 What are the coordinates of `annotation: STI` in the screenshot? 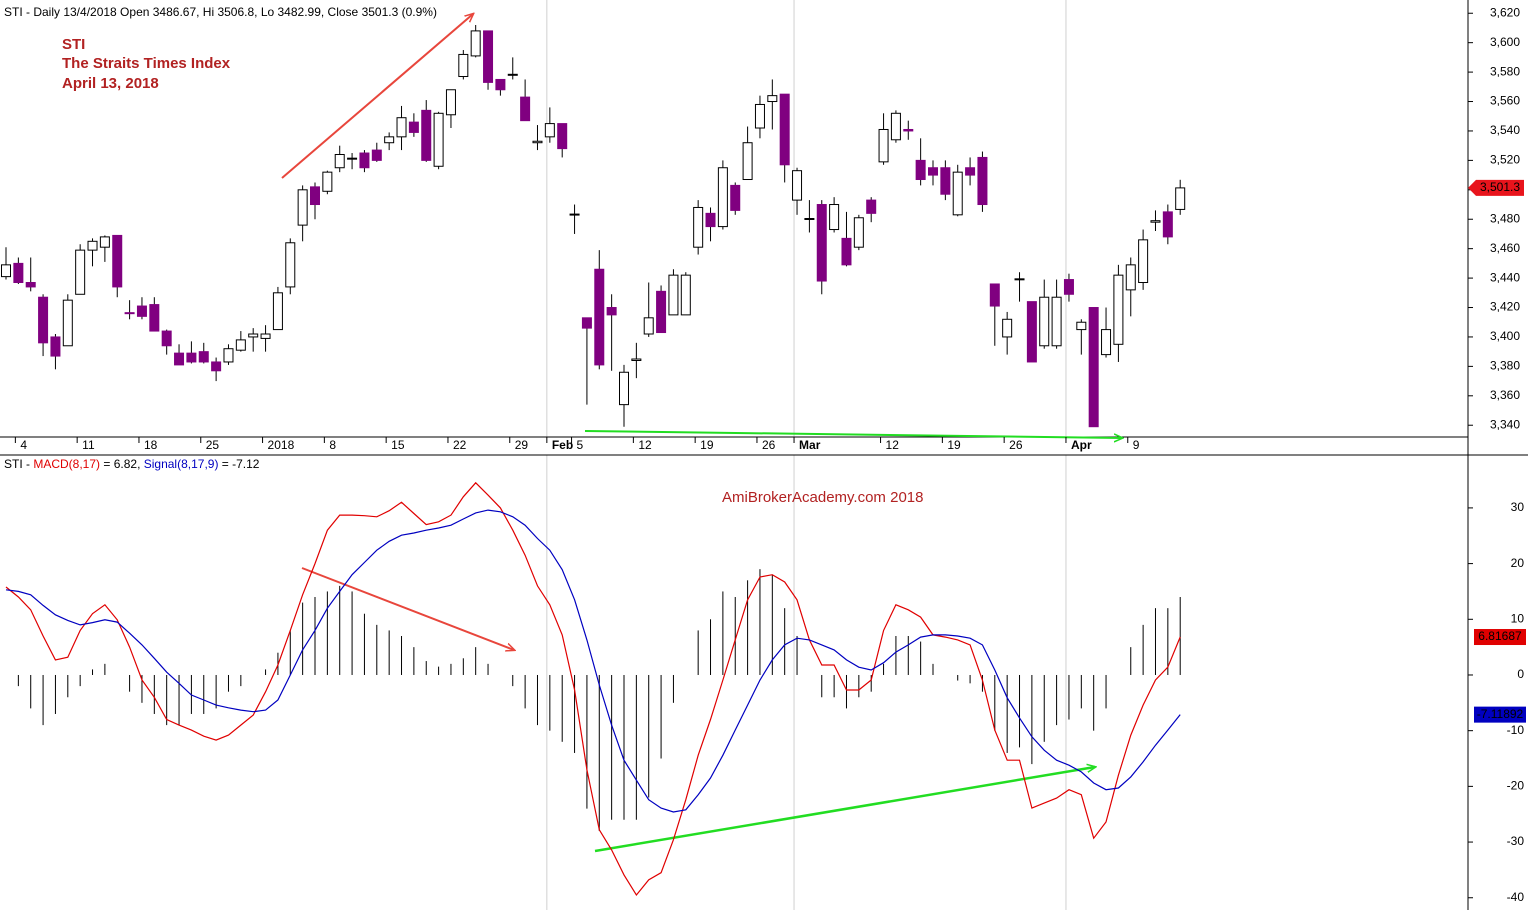 It's located at (73, 44).